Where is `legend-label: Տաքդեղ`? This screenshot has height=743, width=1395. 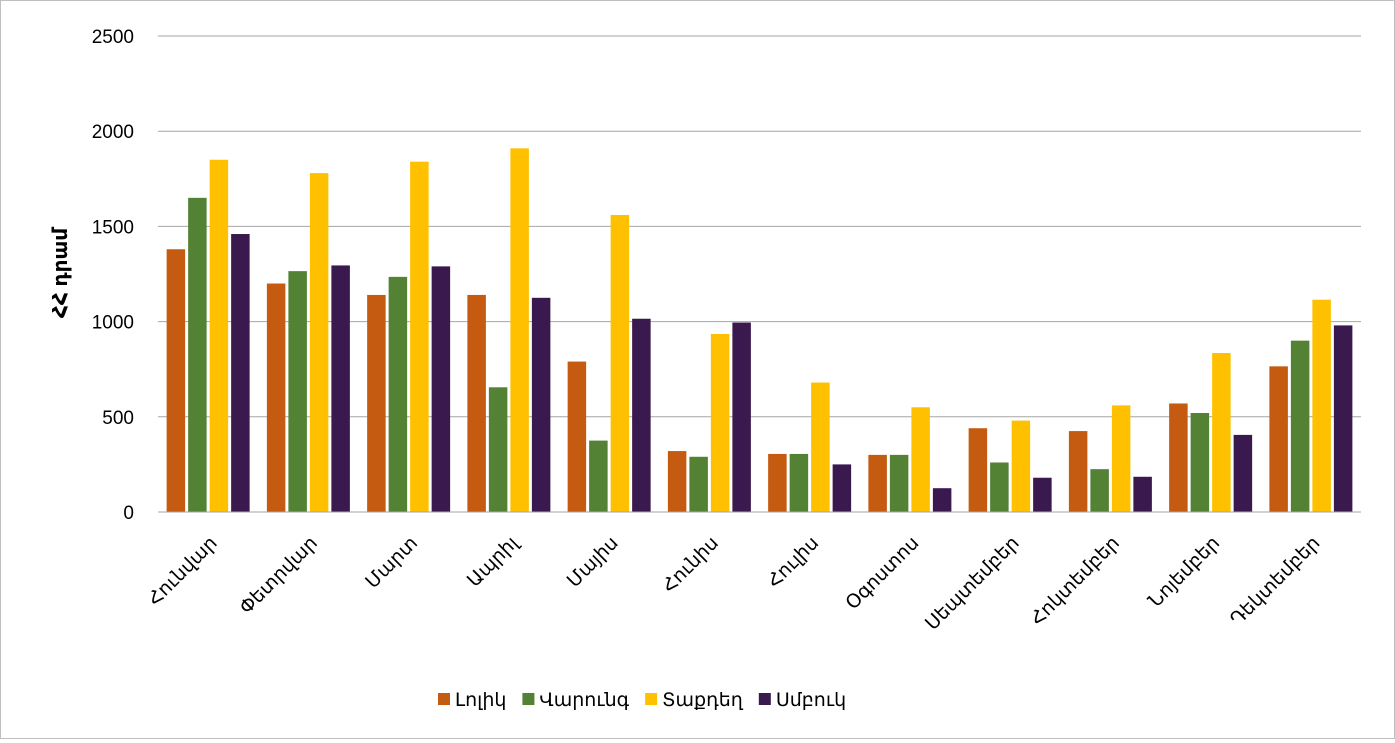 legend-label: Տաքդեղ is located at coordinates (703, 700).